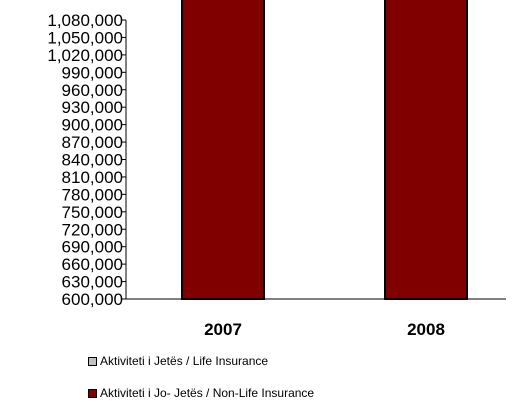  I want to click on y-tick-label: 690,000, so click(92, 247).